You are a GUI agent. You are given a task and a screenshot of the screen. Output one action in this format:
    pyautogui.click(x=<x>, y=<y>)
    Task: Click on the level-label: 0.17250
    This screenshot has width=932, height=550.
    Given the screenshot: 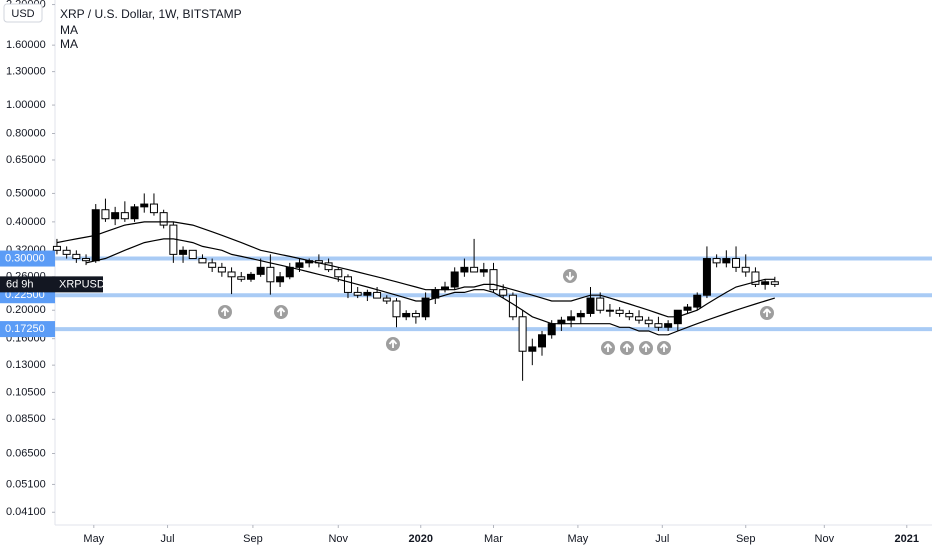 What is the action you would take?
    pyautogui.click(x=25, y=329)
    